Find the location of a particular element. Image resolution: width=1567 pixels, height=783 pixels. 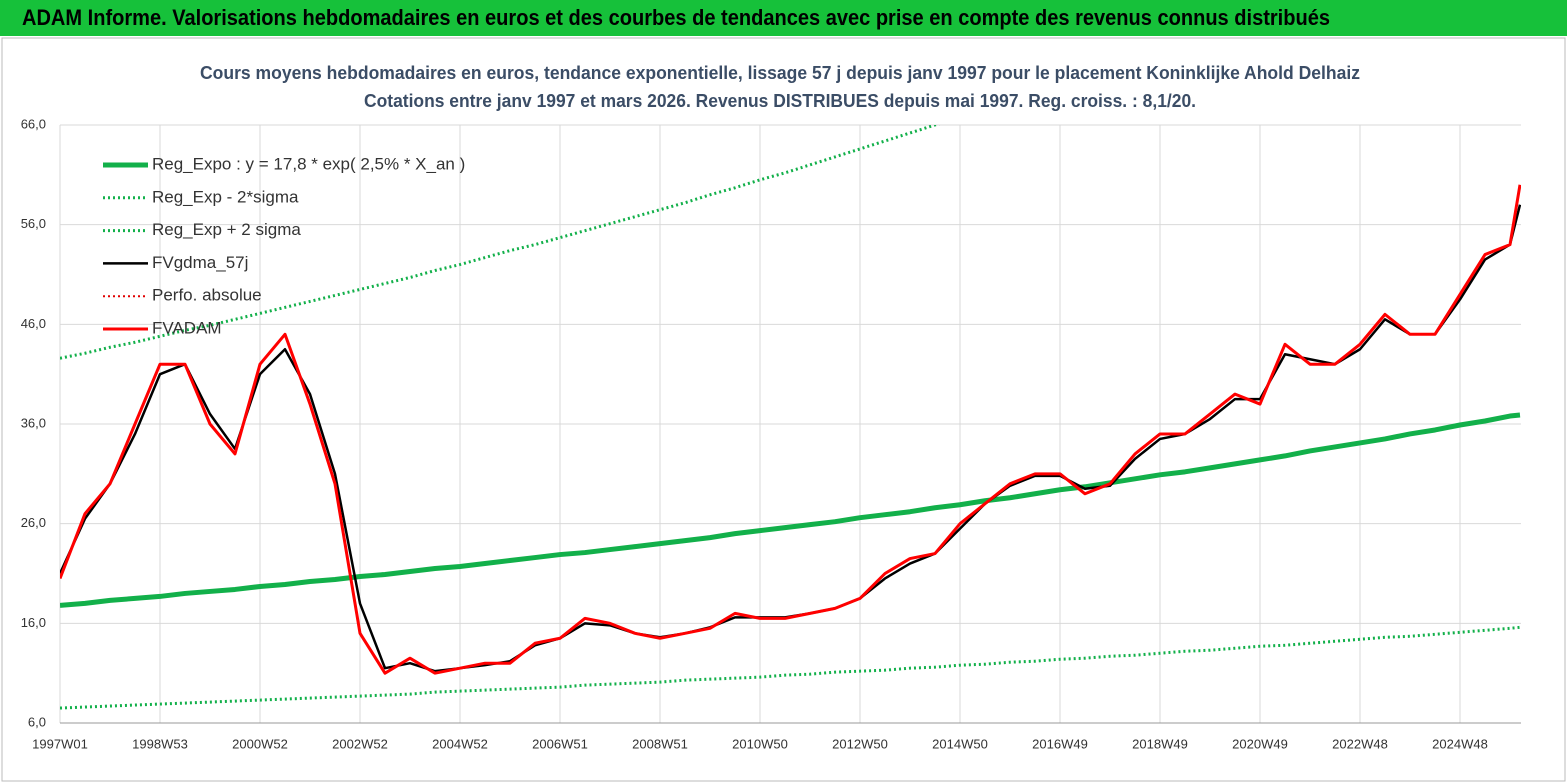

x-tick-label: 2010W50 is located at coordinates (760, 743).